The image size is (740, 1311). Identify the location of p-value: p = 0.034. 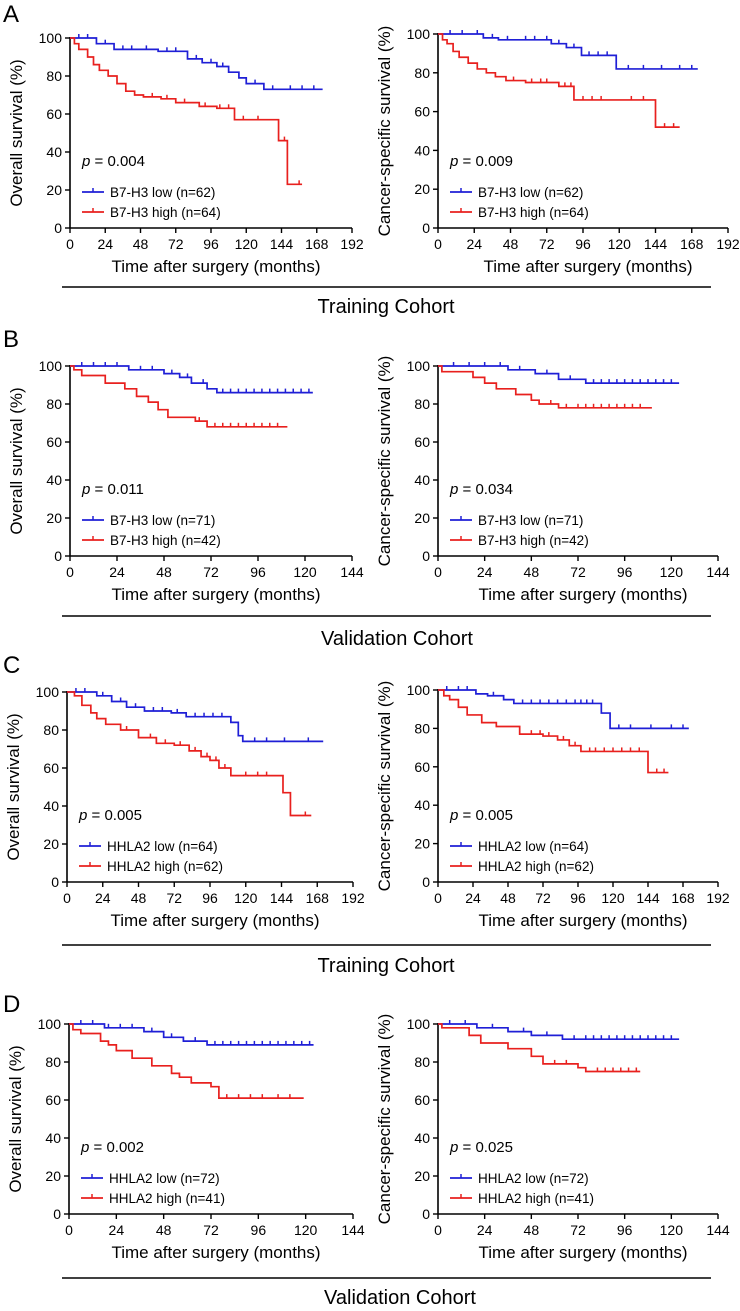
(481, 489).